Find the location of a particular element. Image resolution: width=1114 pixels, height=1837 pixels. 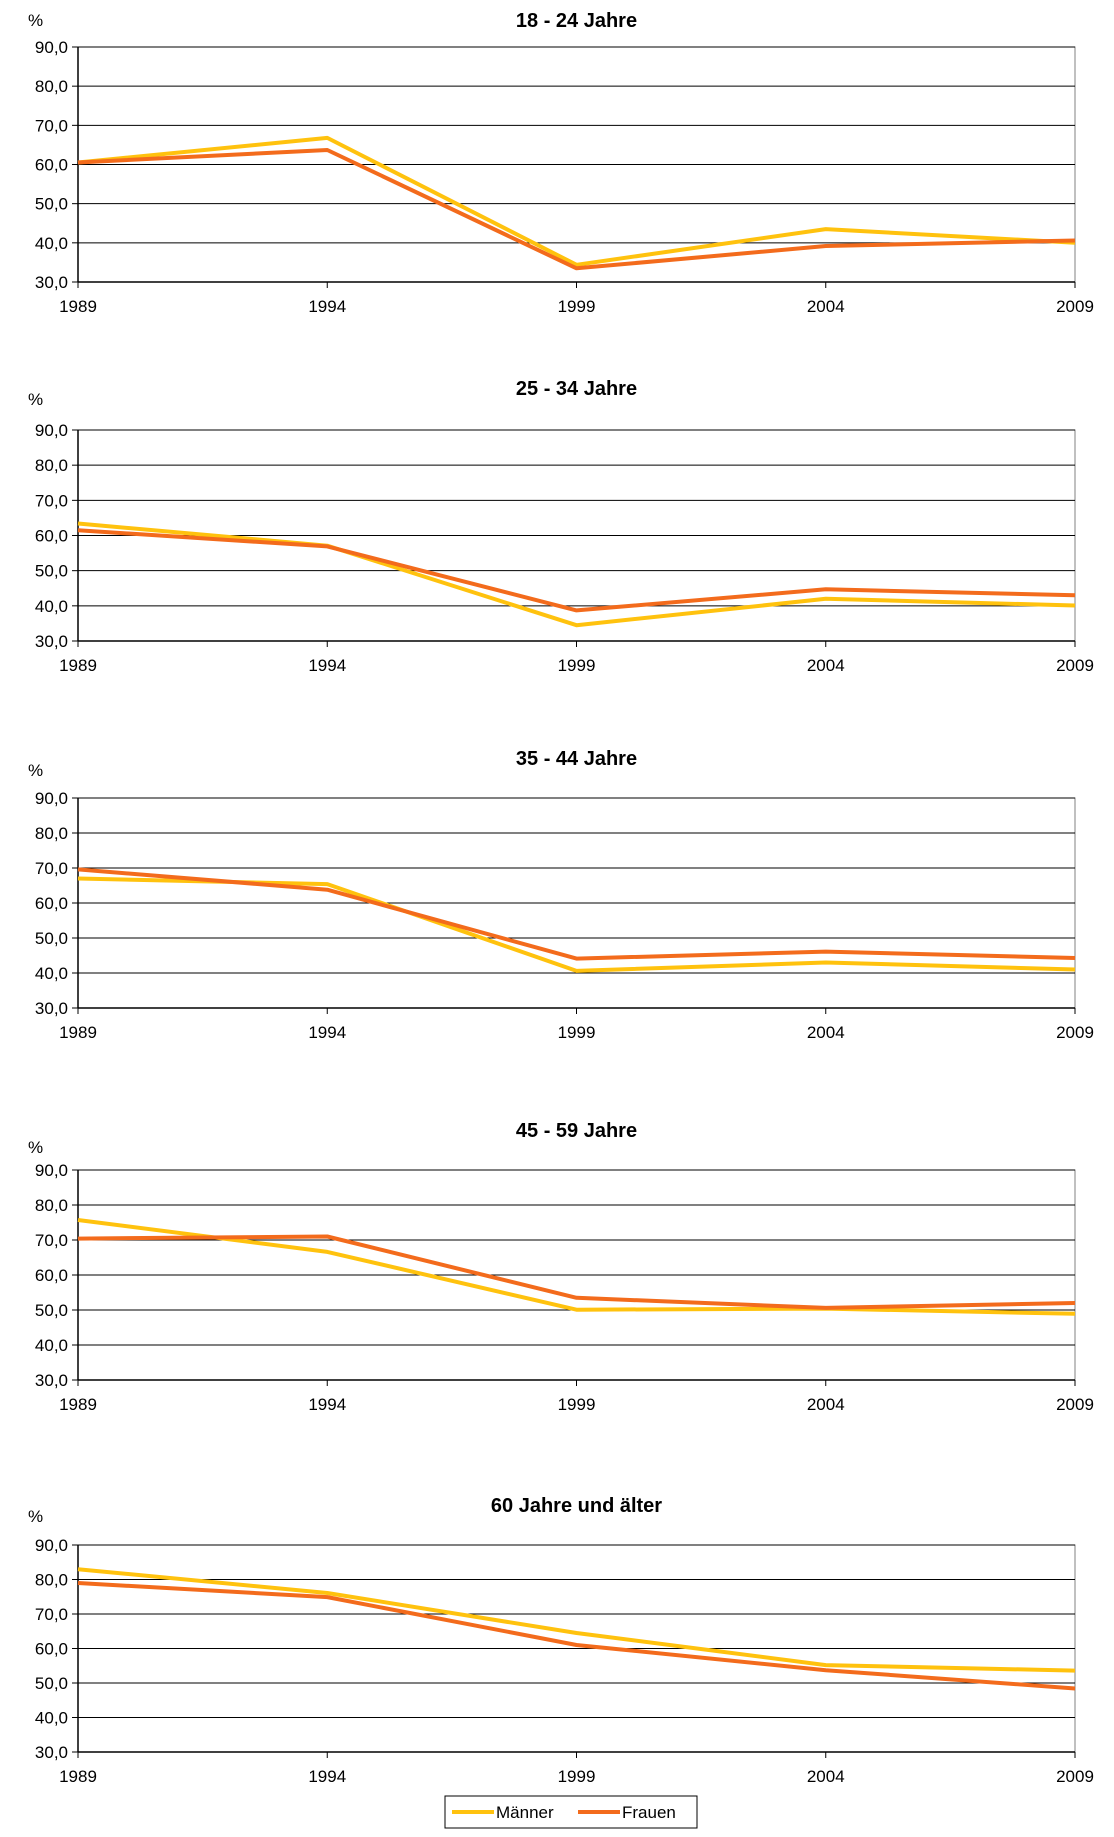

chart-title: 25 - 34 Jahre is located at coordinates (576, 389).